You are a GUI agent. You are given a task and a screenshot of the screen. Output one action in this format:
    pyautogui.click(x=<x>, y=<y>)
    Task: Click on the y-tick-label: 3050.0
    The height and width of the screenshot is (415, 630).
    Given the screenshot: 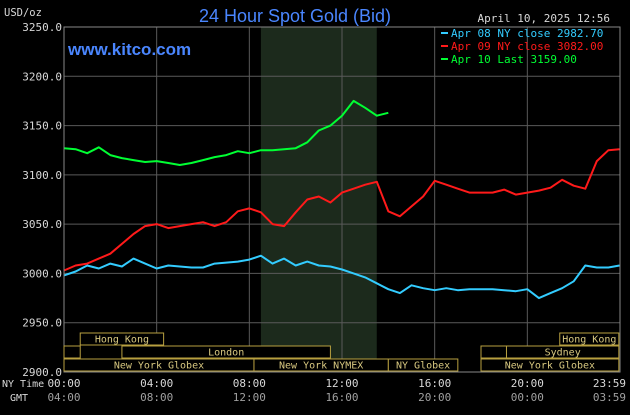 What is the action you would take?
    pyautogui.click(x=42, y=224)
    